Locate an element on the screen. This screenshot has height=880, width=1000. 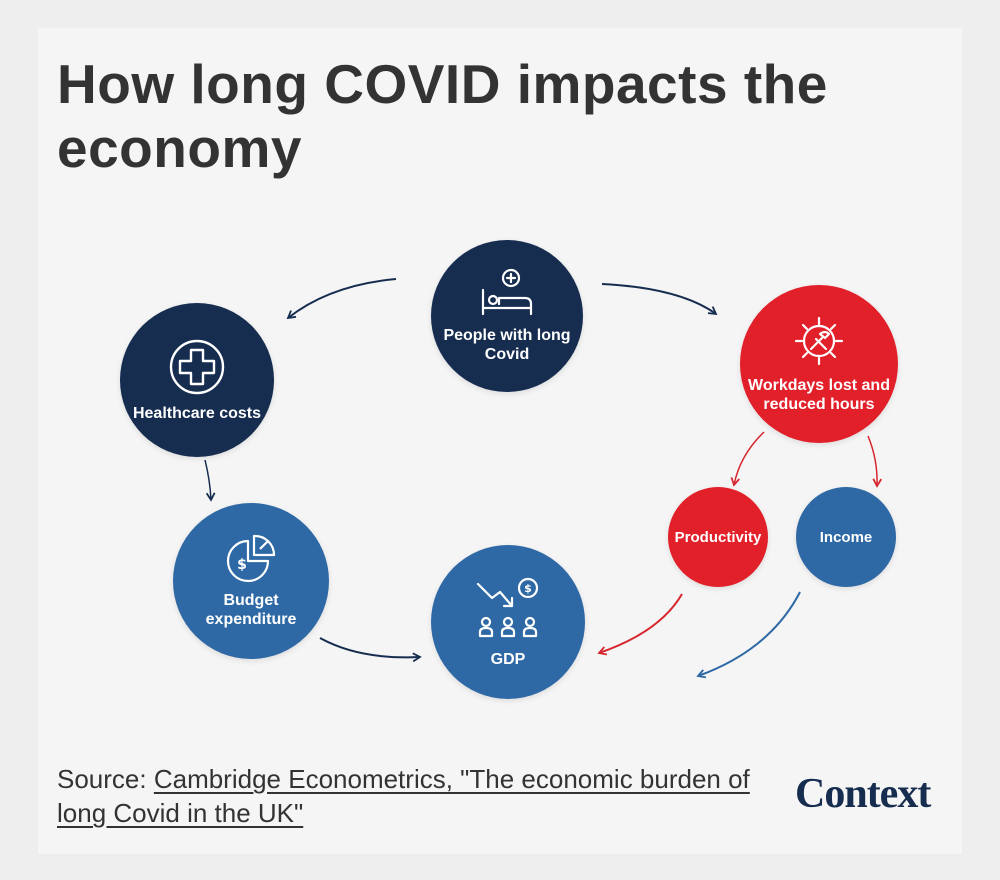
bed-medical-icon is located at coordinates (507, 292).